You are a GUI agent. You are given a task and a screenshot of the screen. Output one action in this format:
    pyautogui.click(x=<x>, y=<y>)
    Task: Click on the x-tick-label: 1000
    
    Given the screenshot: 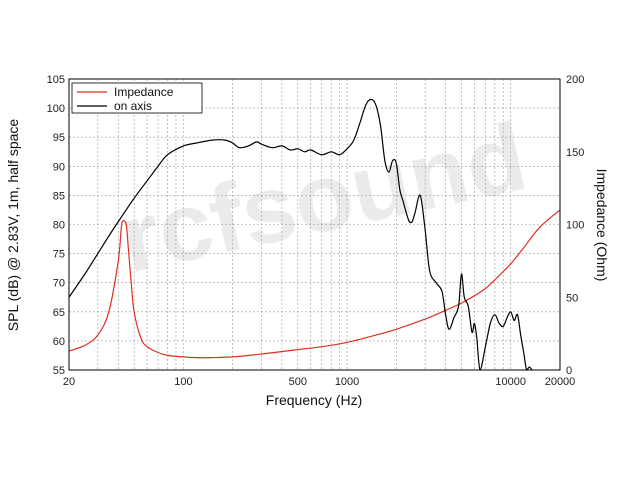 What is the action you would take?
    pyautogui.click(x=347, y=382)
    